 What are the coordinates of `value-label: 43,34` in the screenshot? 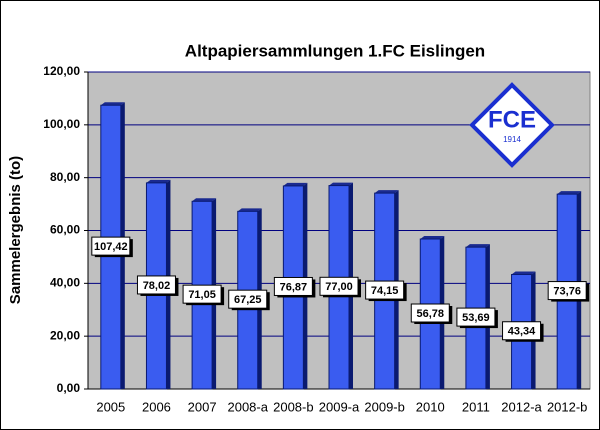 It's located at (522, 332).